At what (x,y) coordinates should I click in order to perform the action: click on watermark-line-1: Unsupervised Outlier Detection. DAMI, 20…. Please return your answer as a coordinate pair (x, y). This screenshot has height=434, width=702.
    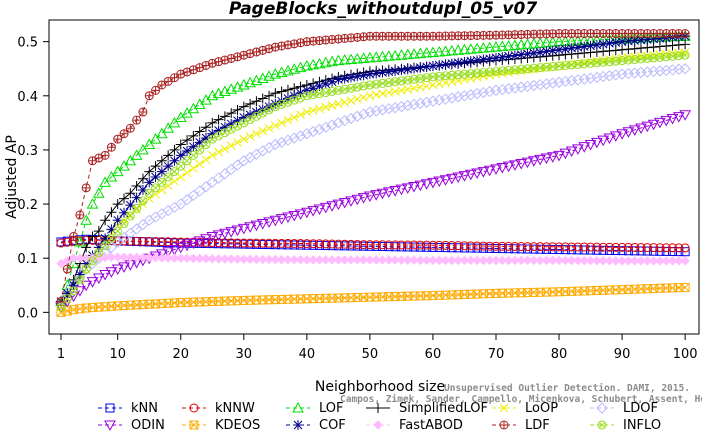
    Looking at the image, I should click on (567, 388).